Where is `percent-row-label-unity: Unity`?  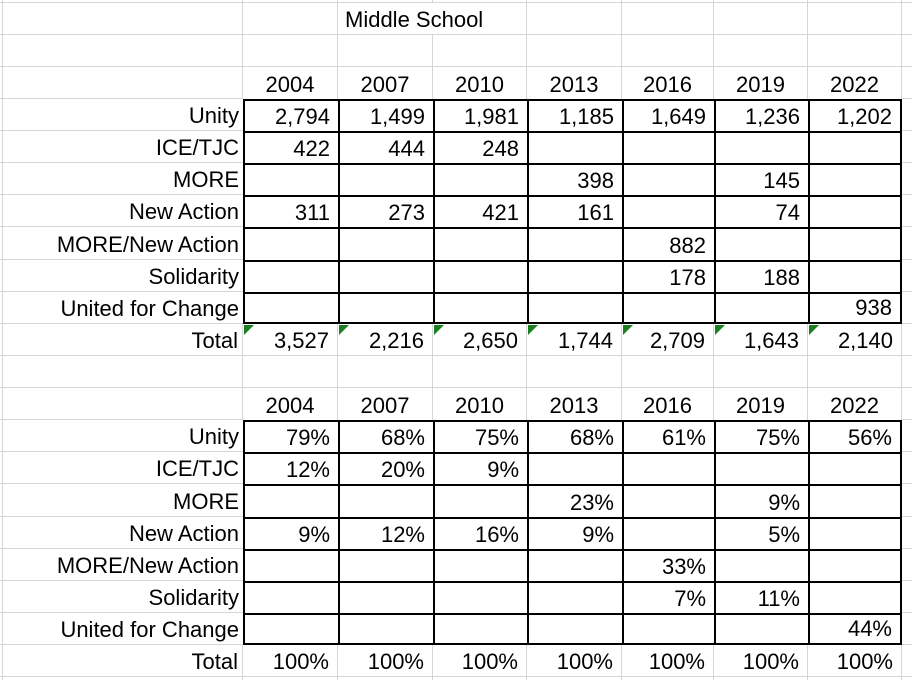 percent-row-label-unity: Unity is located at coordinates (123, 436).